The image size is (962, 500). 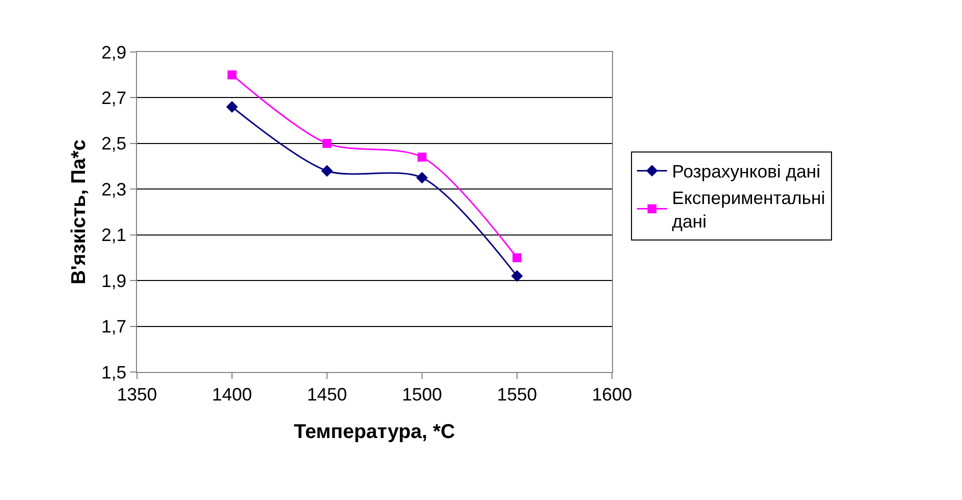 I want to click on x-tick-label: 1550, so click(x=517, y=394).